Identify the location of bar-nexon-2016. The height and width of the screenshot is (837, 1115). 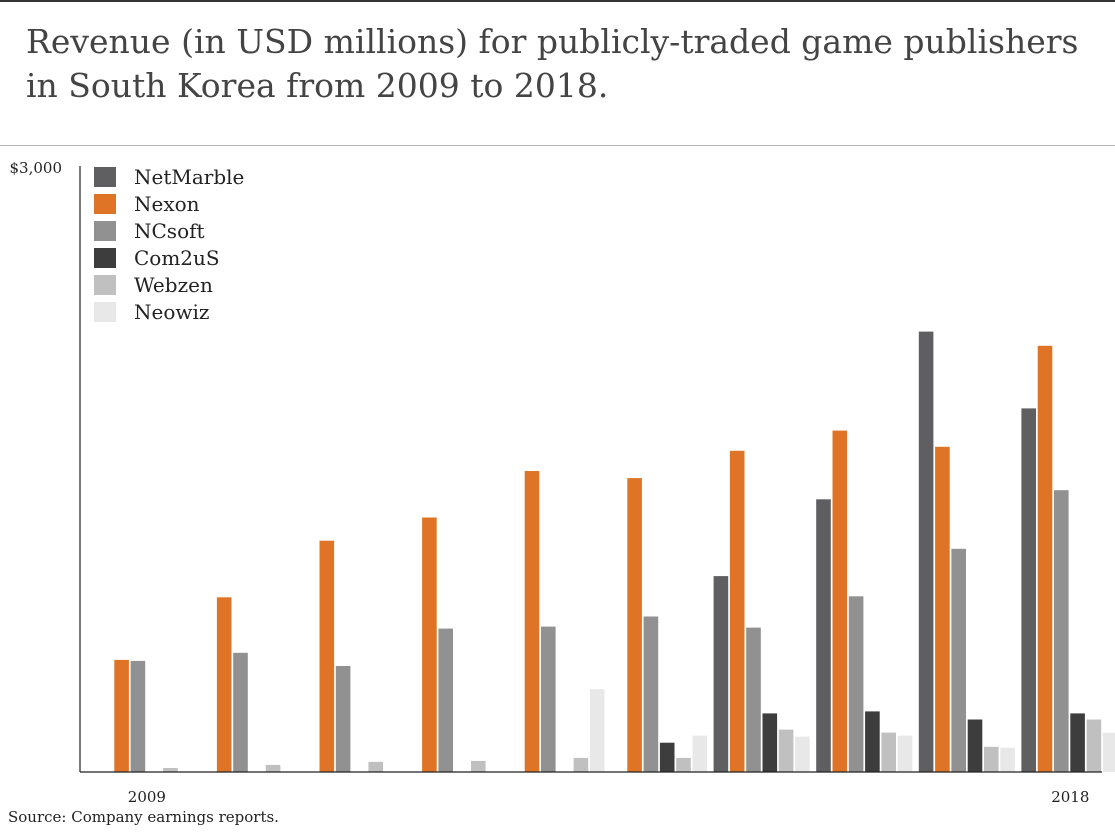
(840, 601).